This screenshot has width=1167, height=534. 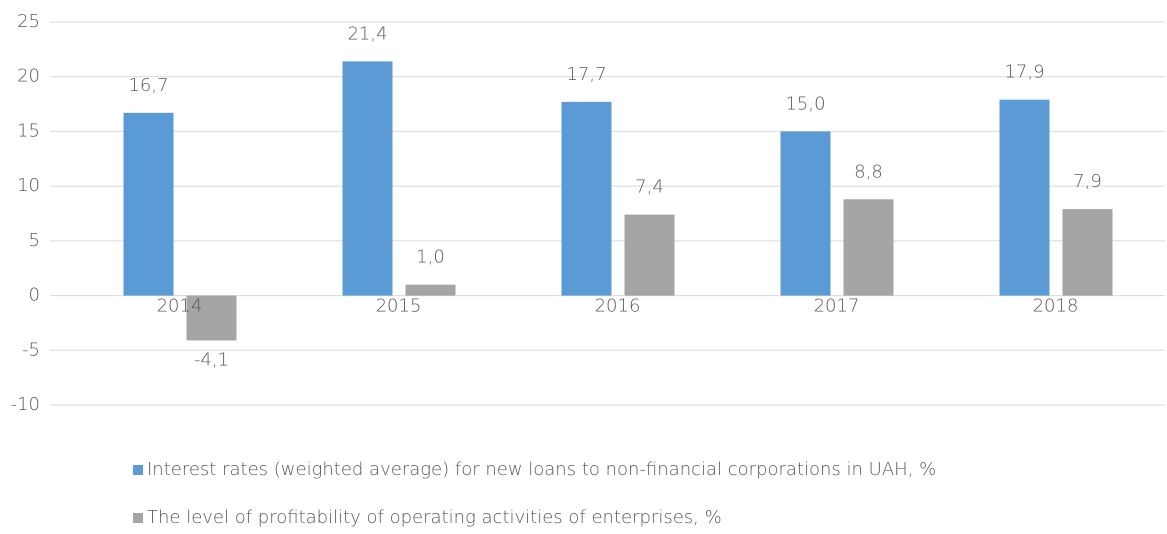 What do you see at coordinates (180, 306) in the screenshot?
I see `x-tick-label: 2014` at bounding box center [180, 306].